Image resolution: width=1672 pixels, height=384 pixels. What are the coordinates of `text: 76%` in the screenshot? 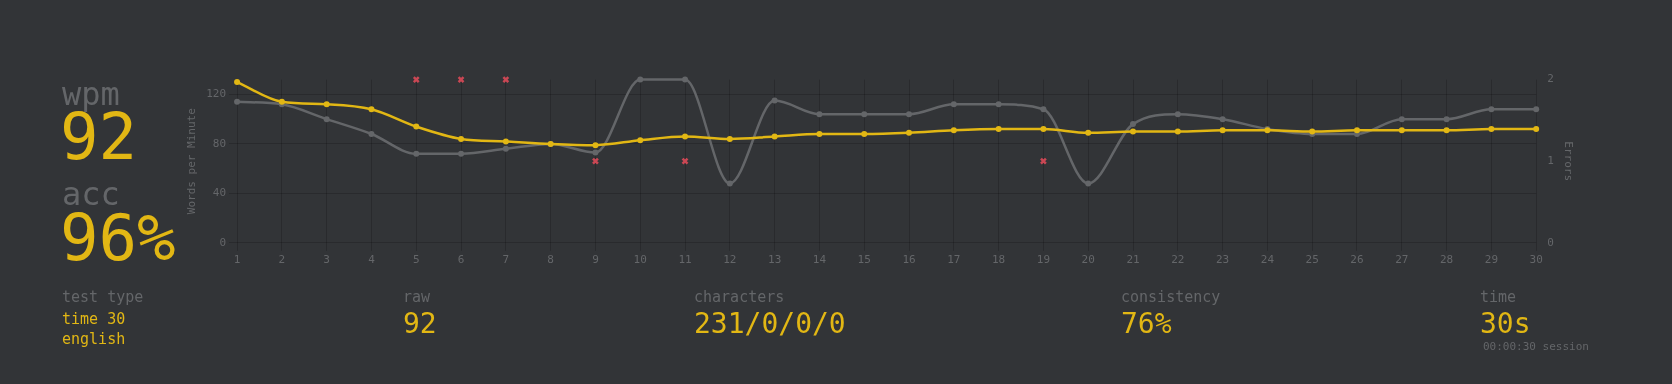 It's located at (1146, 323).